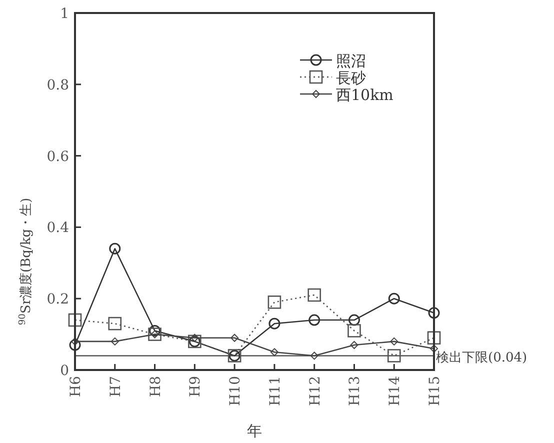 This screenshot has height=443, width=554. Describe the element at coordinates (76, 387) in the screenshot. I see `x-tick-label: H6` at that location.